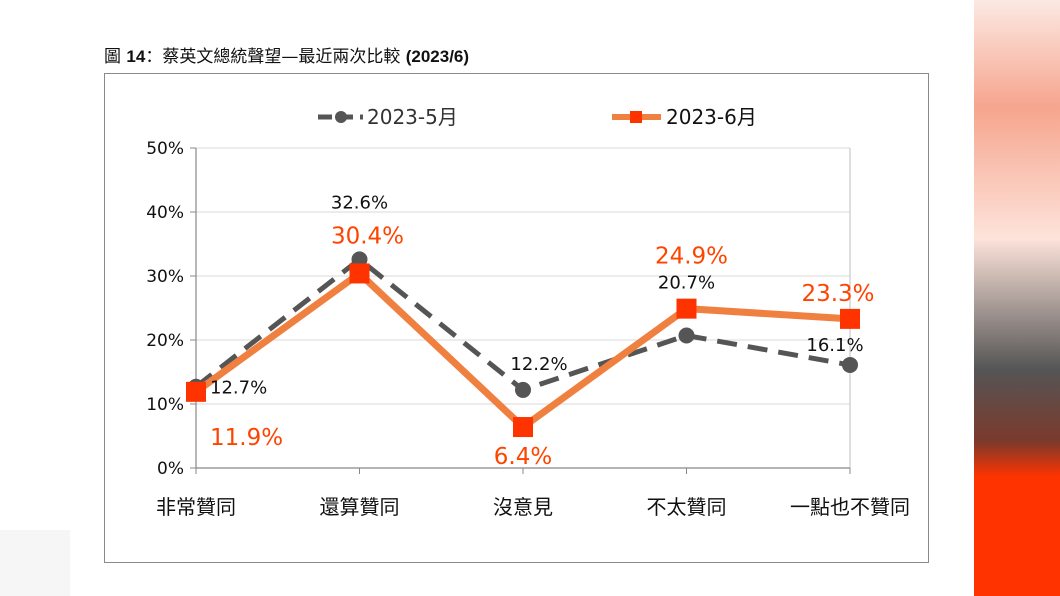 The image size is (1060, 596). What do you see at coordinates (196, 507) in the screenshot?
I see `x-tick-label: 非常贊同` at bounding box center [196, 507].